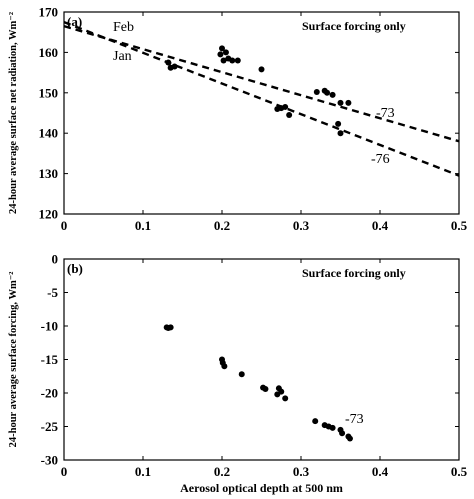  I want to click on y-tick-label: 150, so click(49, 92).